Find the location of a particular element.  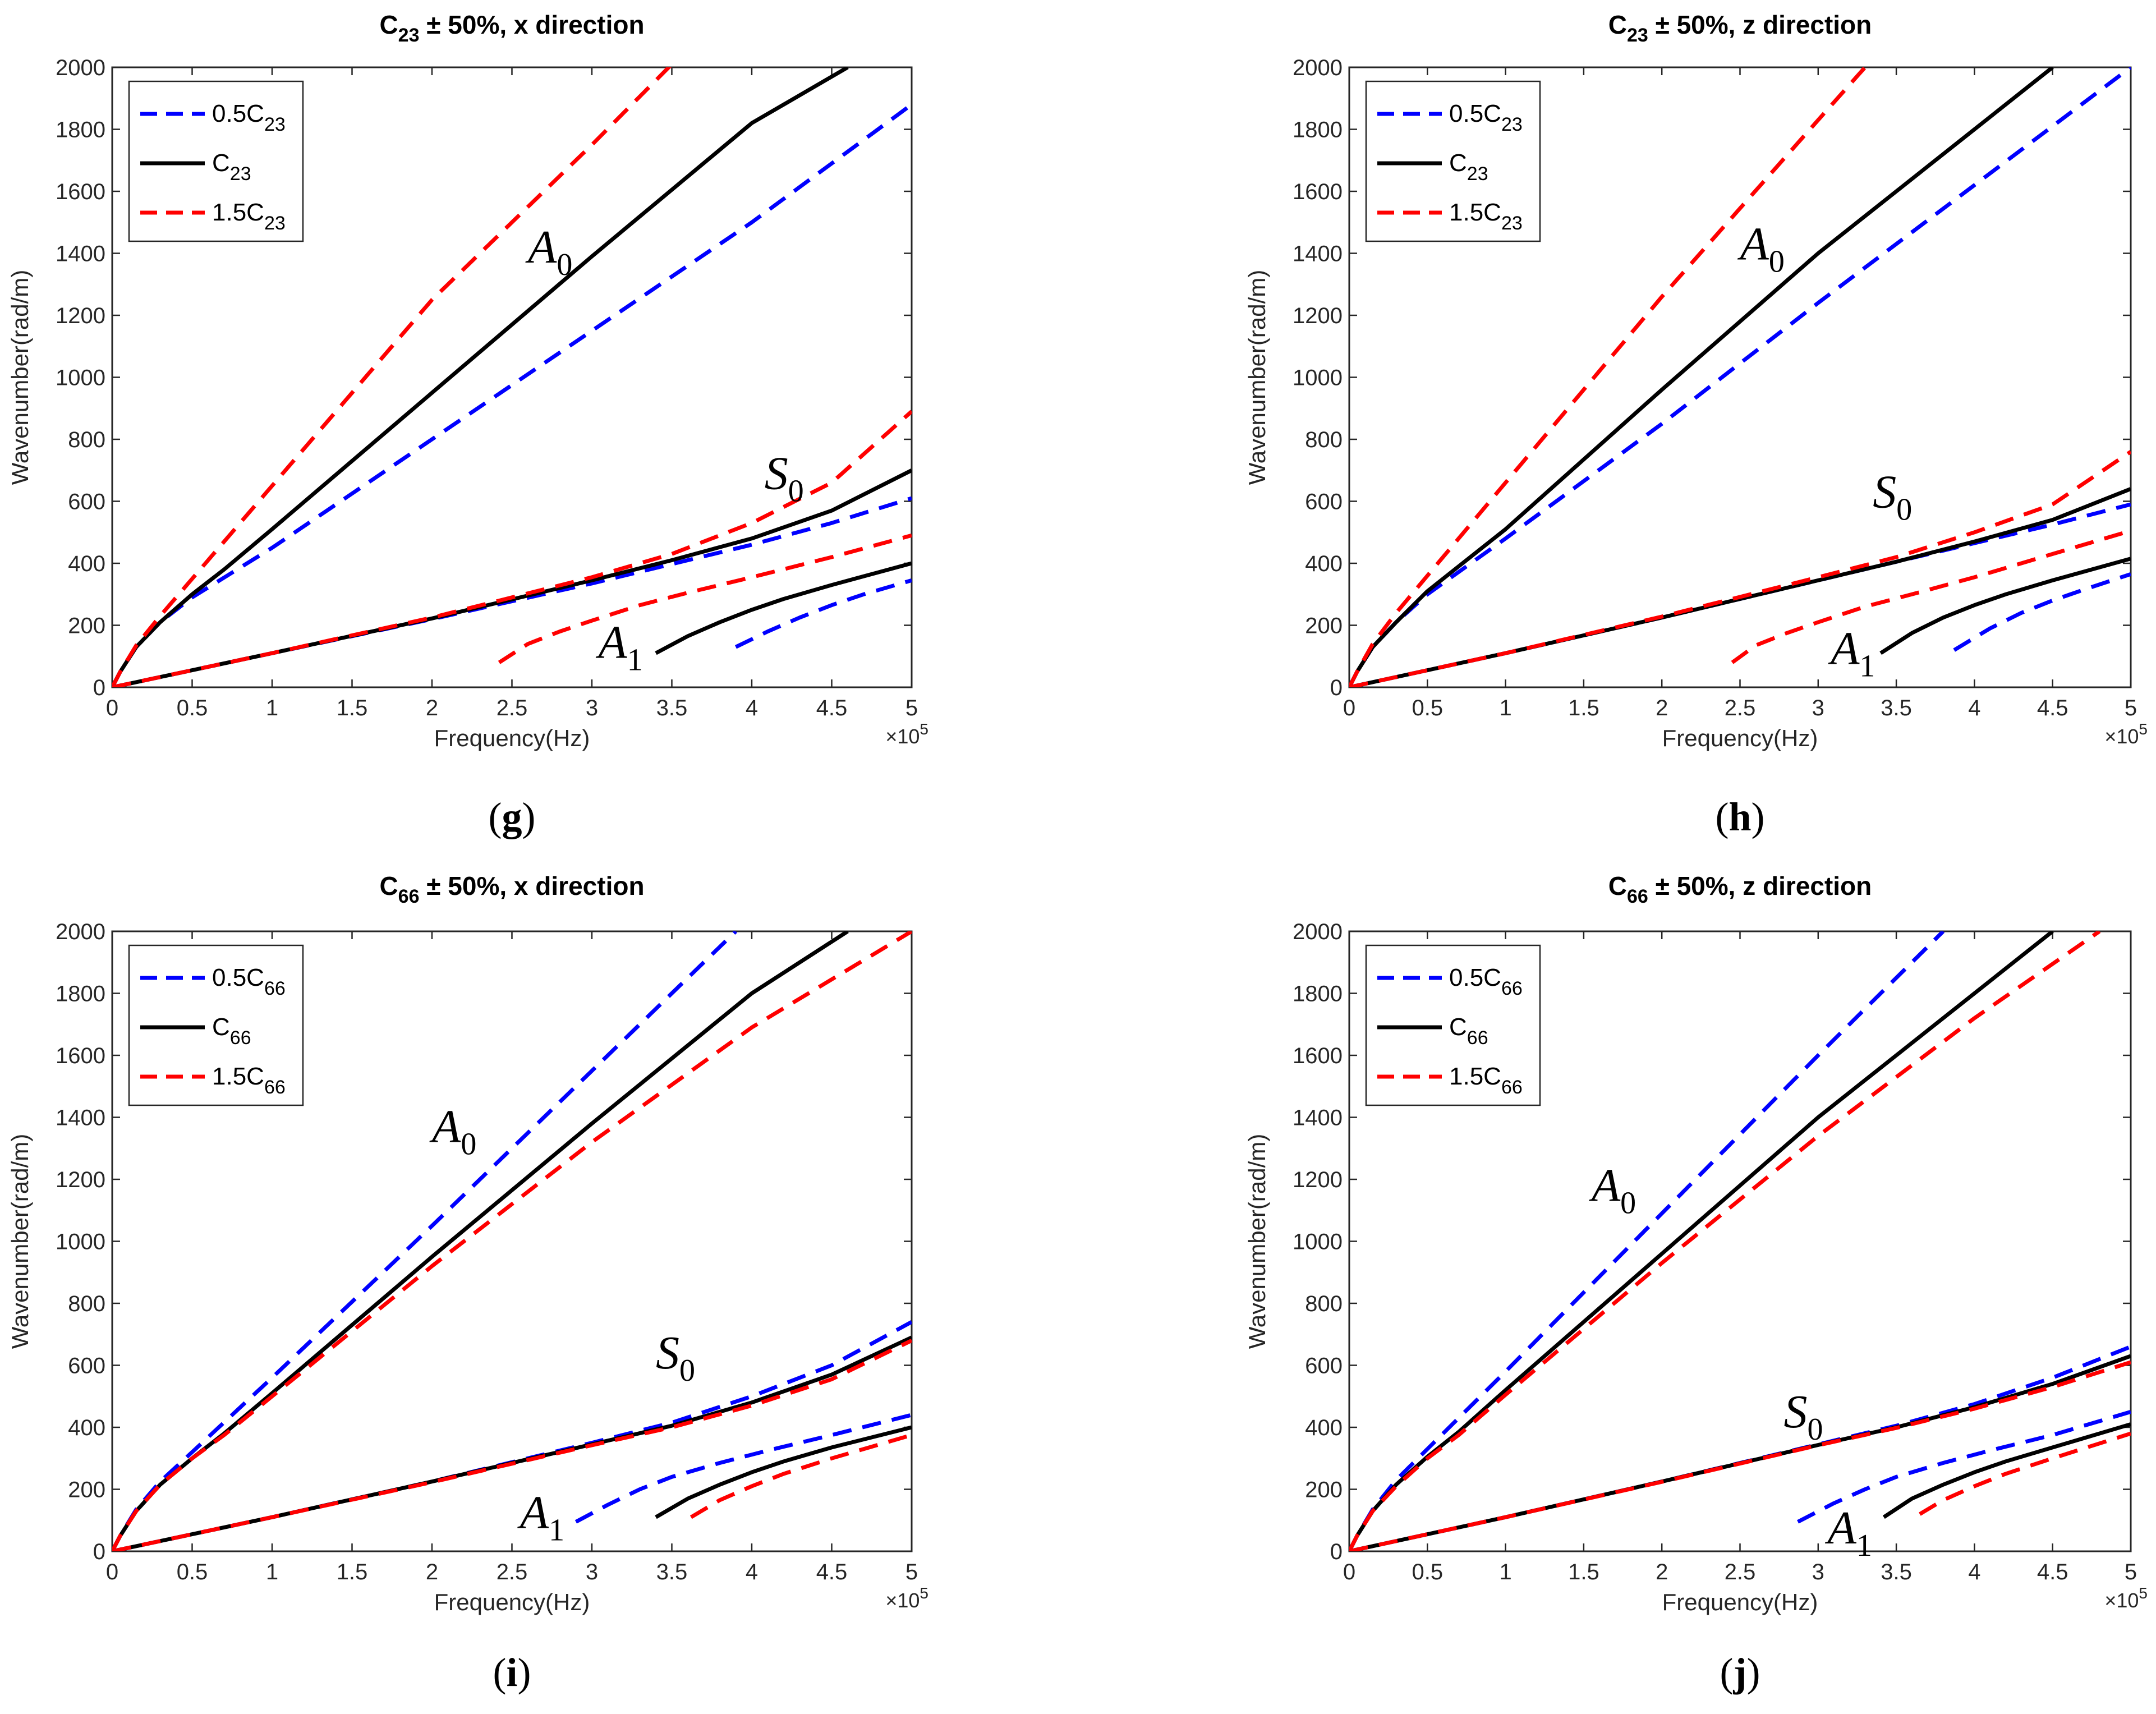

legend-label: 0.5C66 is located at coordinates (1486, 981).